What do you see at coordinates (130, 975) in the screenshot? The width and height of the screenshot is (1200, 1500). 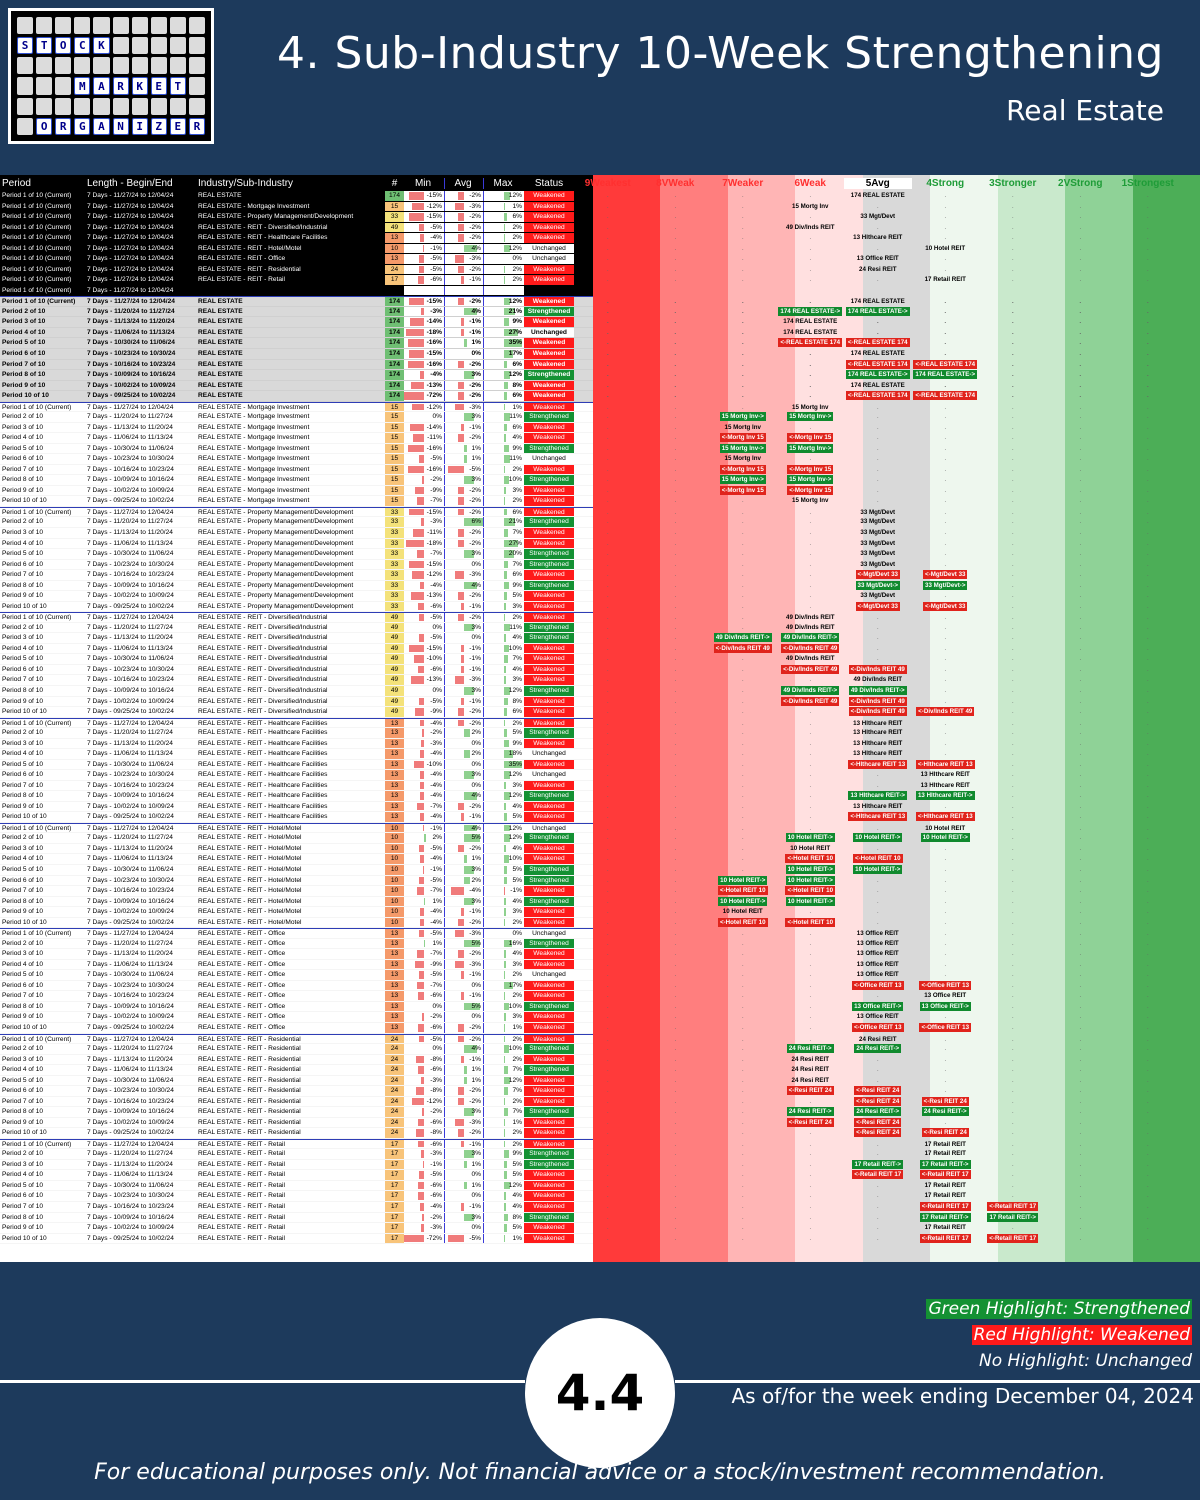 I see `length-cell: 7 Days - 10/30/24 to 11/06/24` at bounding box center [130, 975].